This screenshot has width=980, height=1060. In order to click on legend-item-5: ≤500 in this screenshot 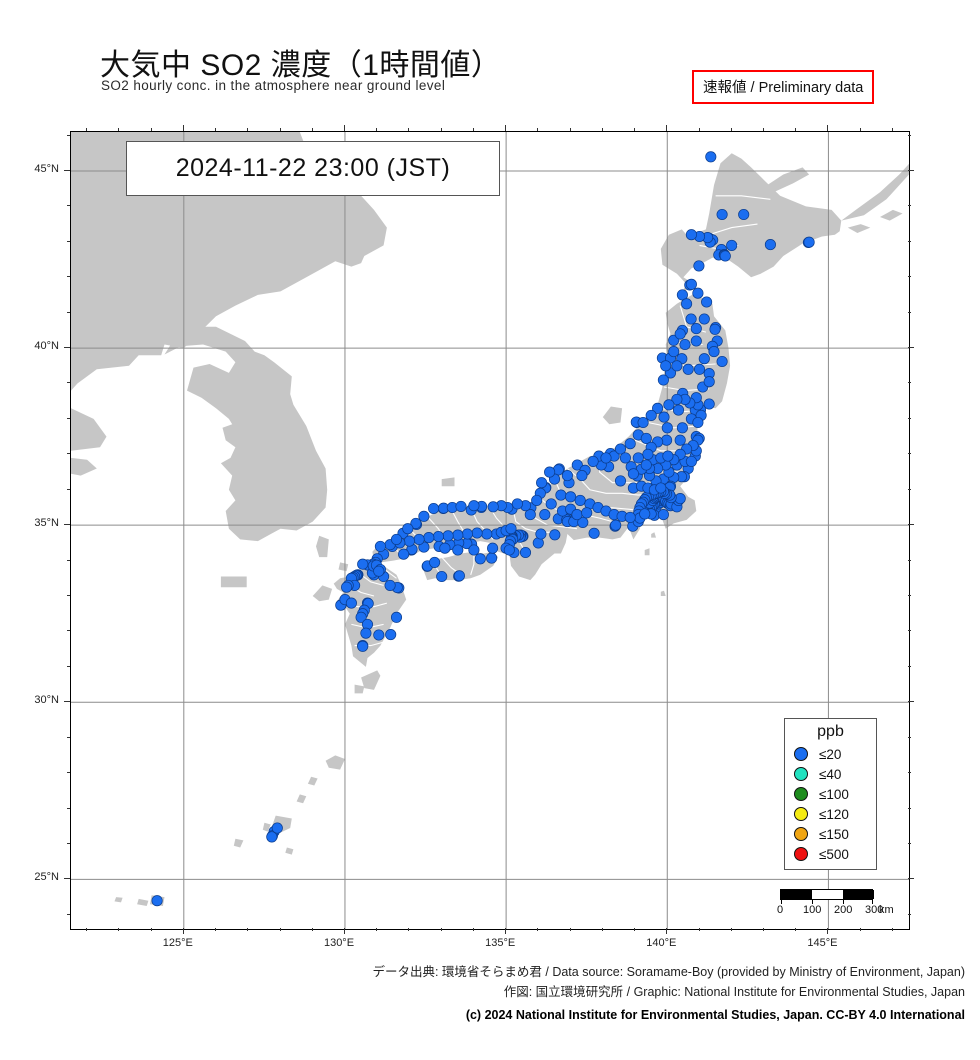, I will do `click(830, 854)`.